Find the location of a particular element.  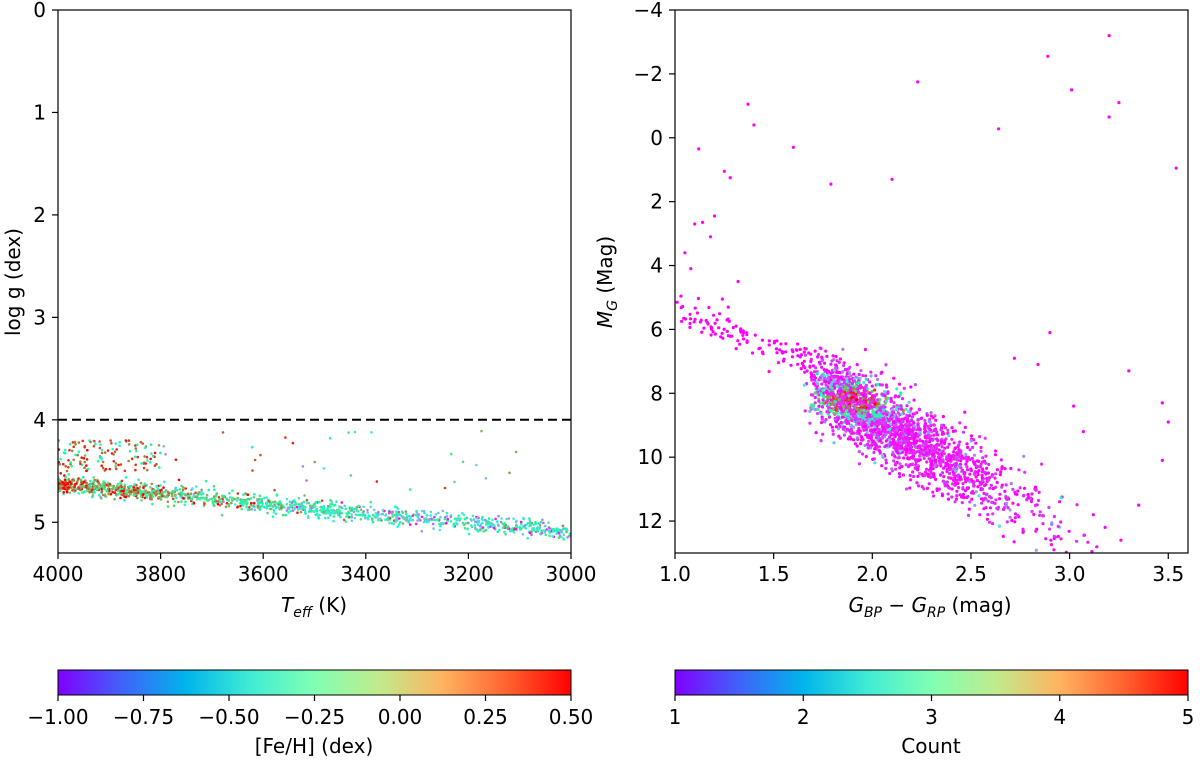

count-colorbar-gradient is located at coordinates (931, 682).